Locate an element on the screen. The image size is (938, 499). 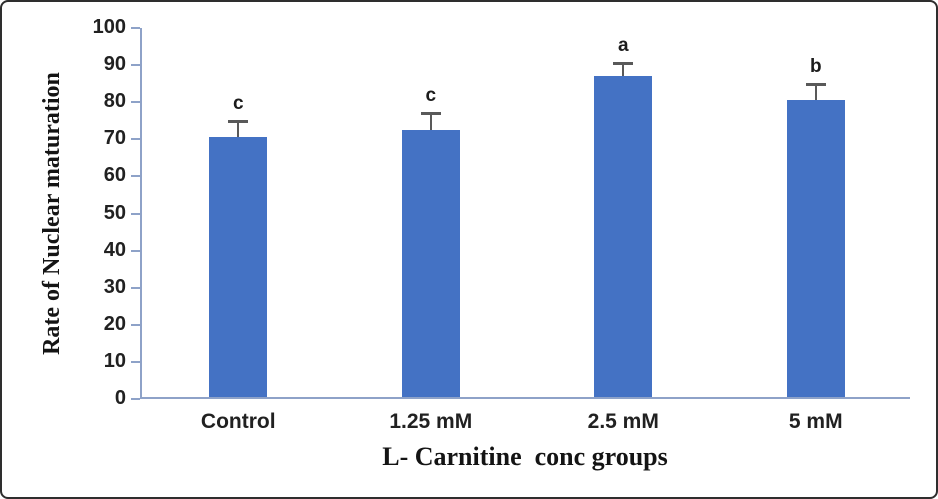
y-axis-title-wrap: Rate of Nuclear maturation is located at coordinates (52, 213).